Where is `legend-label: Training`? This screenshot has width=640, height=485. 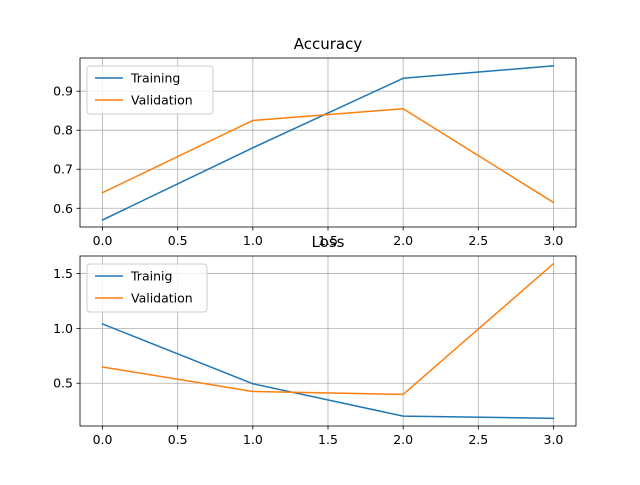
legend-label: Training is located at coordinates (155, 78).